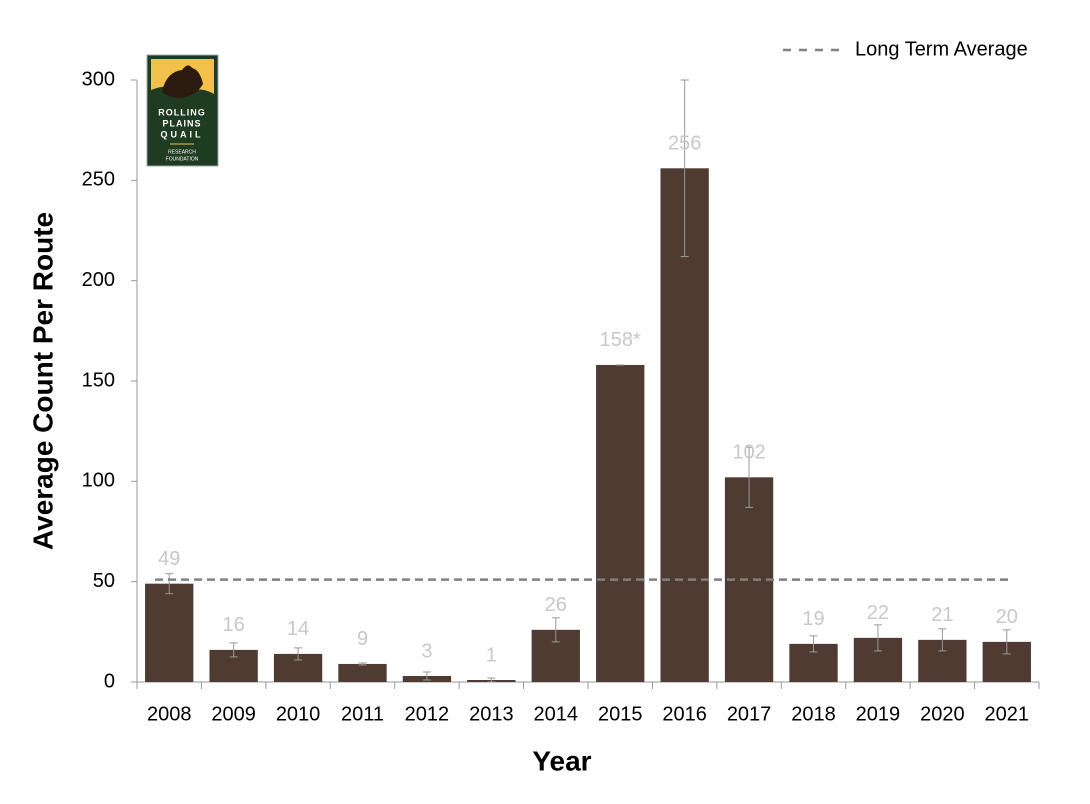 This screenshot has width=1090, height=804. I want to click on value-label: 16, so click(234, 625).